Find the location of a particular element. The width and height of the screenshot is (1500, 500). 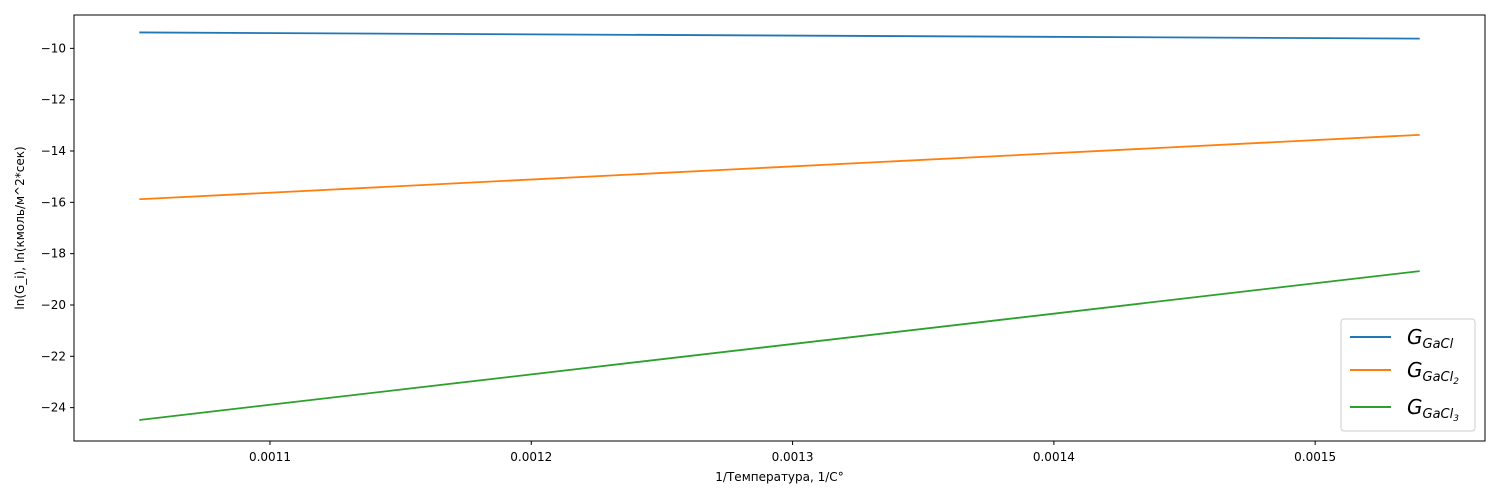

y-axis-label: ln(G_i), ln(кмоль/м^2*сек) is located at coordinates (20, 227).